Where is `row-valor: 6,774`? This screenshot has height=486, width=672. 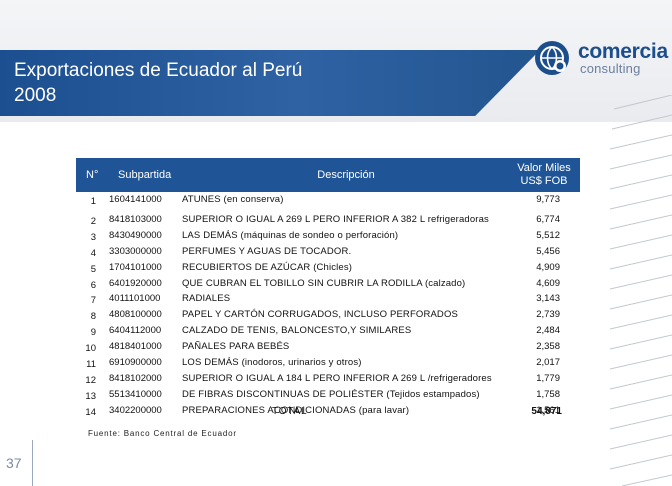
row-valor: 6,774 is located at coordinates (548, 219).